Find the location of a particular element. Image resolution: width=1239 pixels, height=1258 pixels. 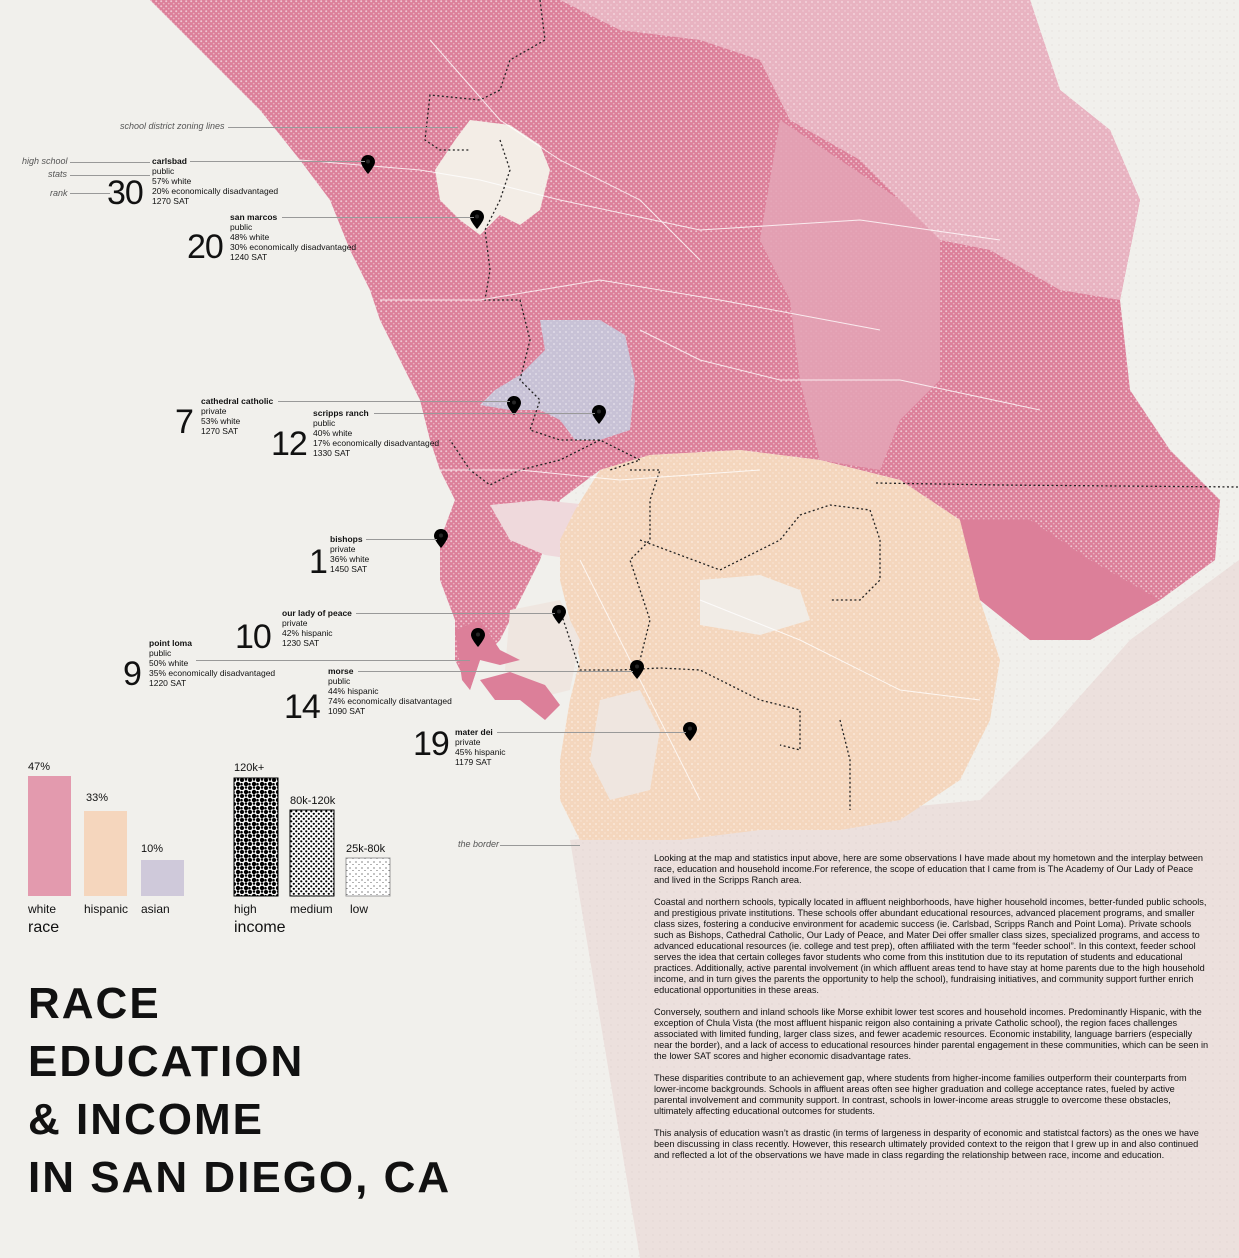

income-value-medium: 80k-120k is located at coordinates (313, 801).